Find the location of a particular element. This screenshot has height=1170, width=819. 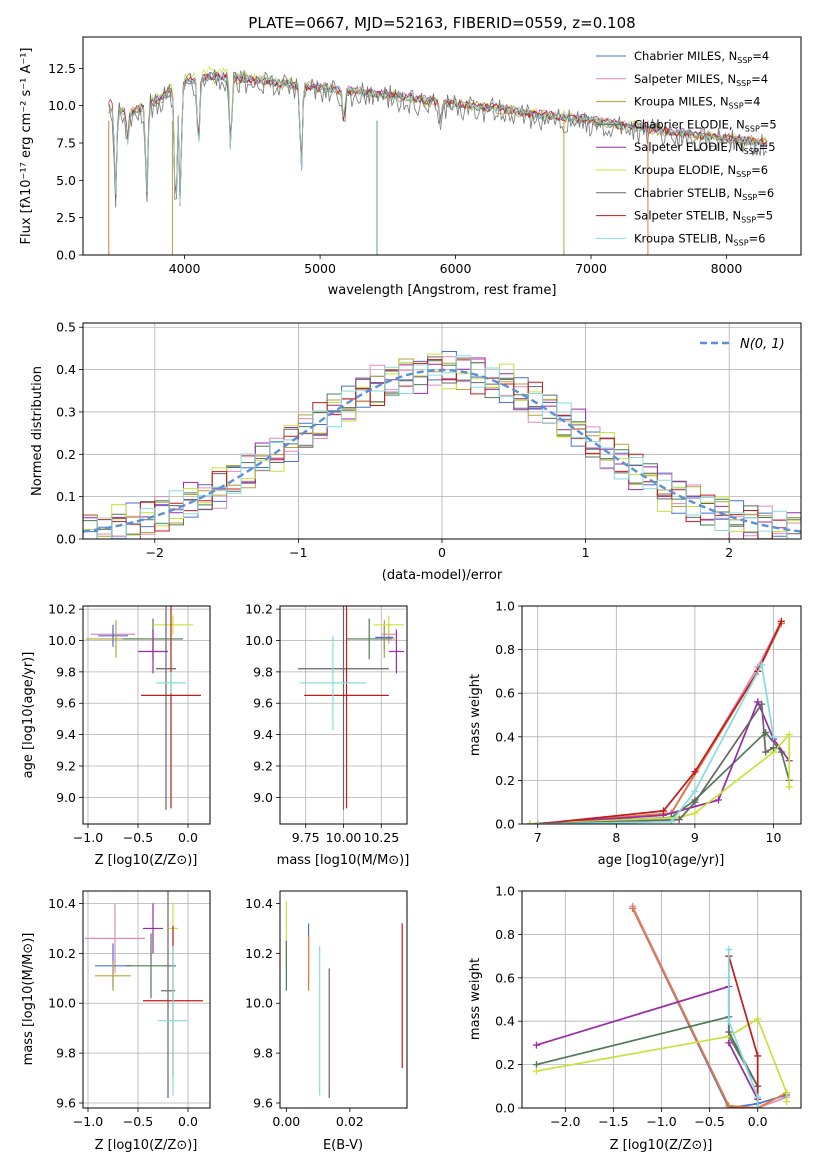

x-tick-label: 6000 is located at coordinates (456, 268).